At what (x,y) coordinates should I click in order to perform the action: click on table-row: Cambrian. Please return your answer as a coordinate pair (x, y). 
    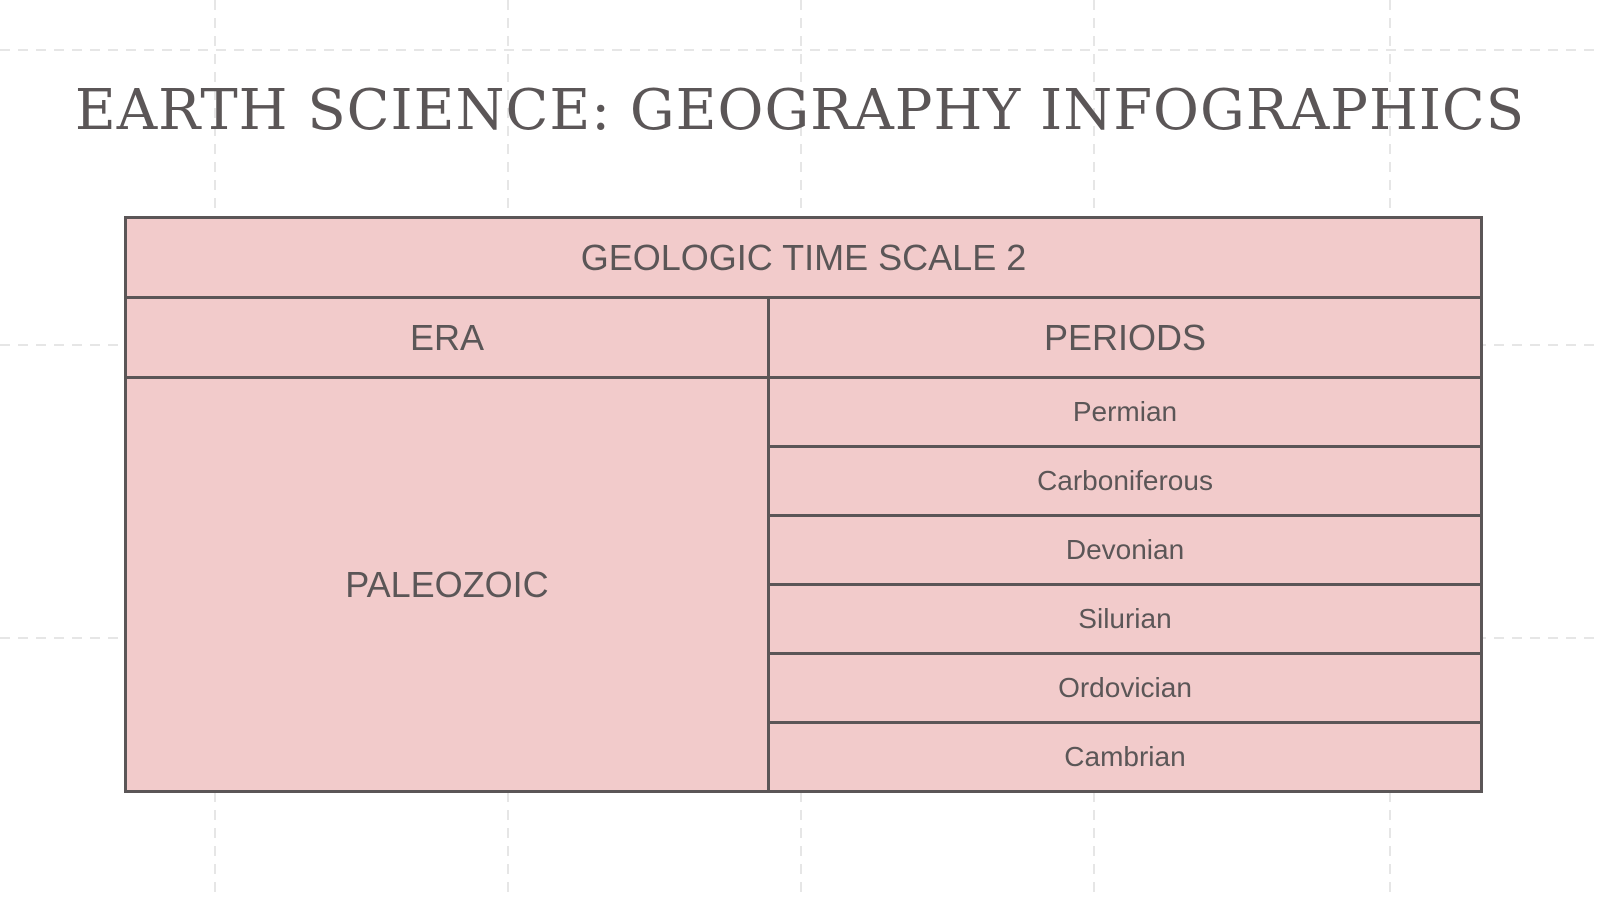
    Looking at the image, I should click on (804, 757).